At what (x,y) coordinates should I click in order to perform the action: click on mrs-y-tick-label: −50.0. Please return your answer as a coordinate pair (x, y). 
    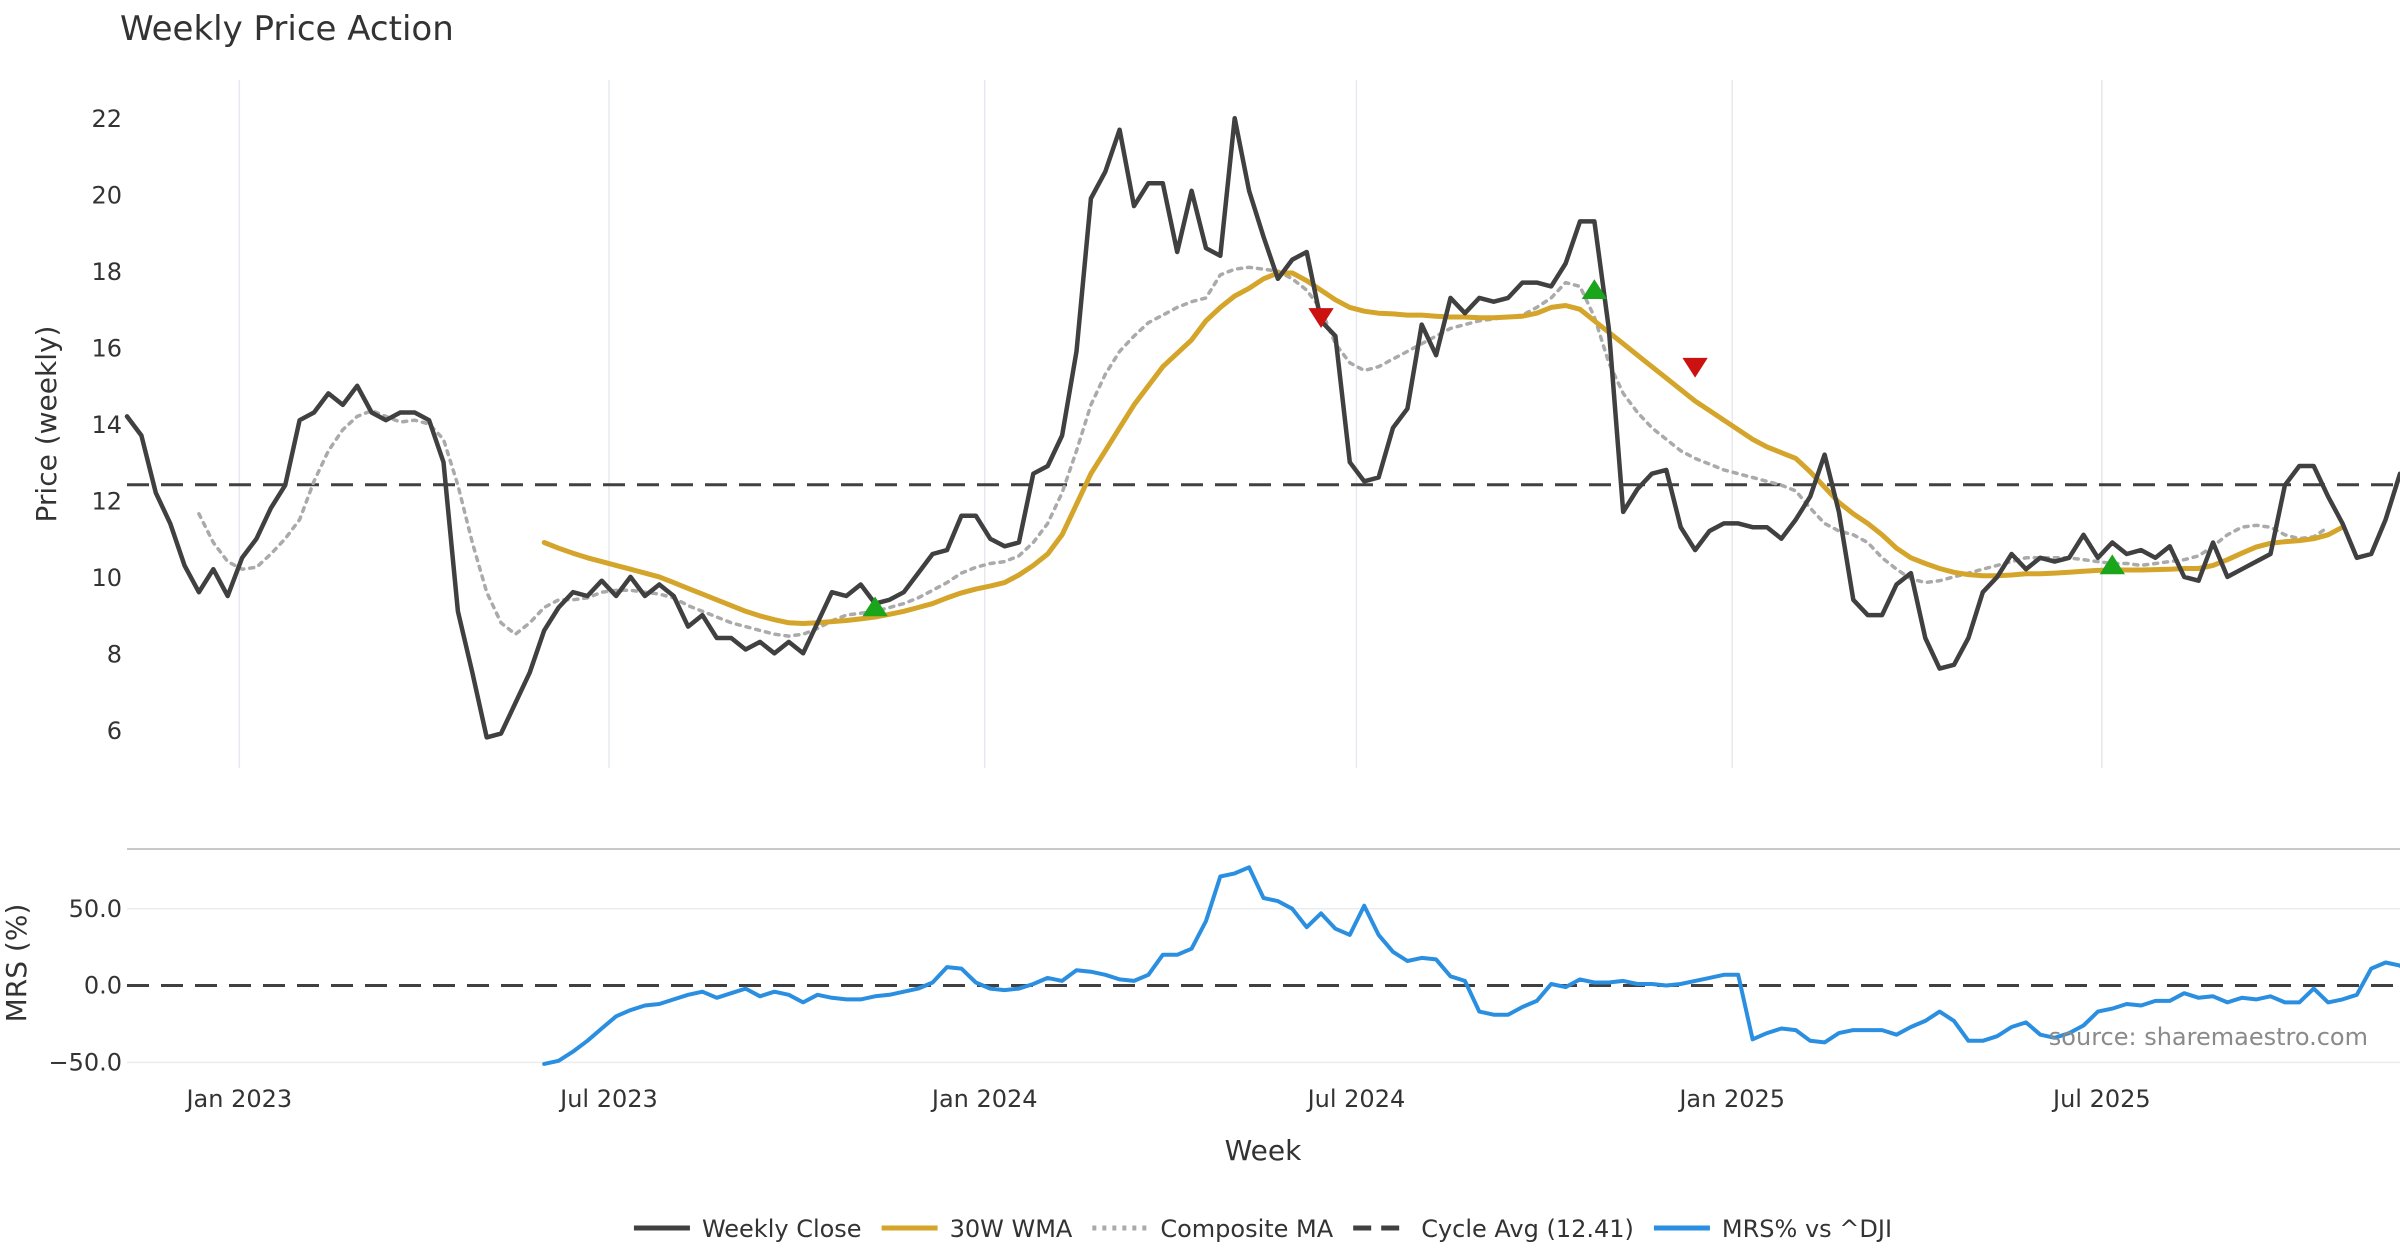
    Looking at the image, I should click on (85, 1062).